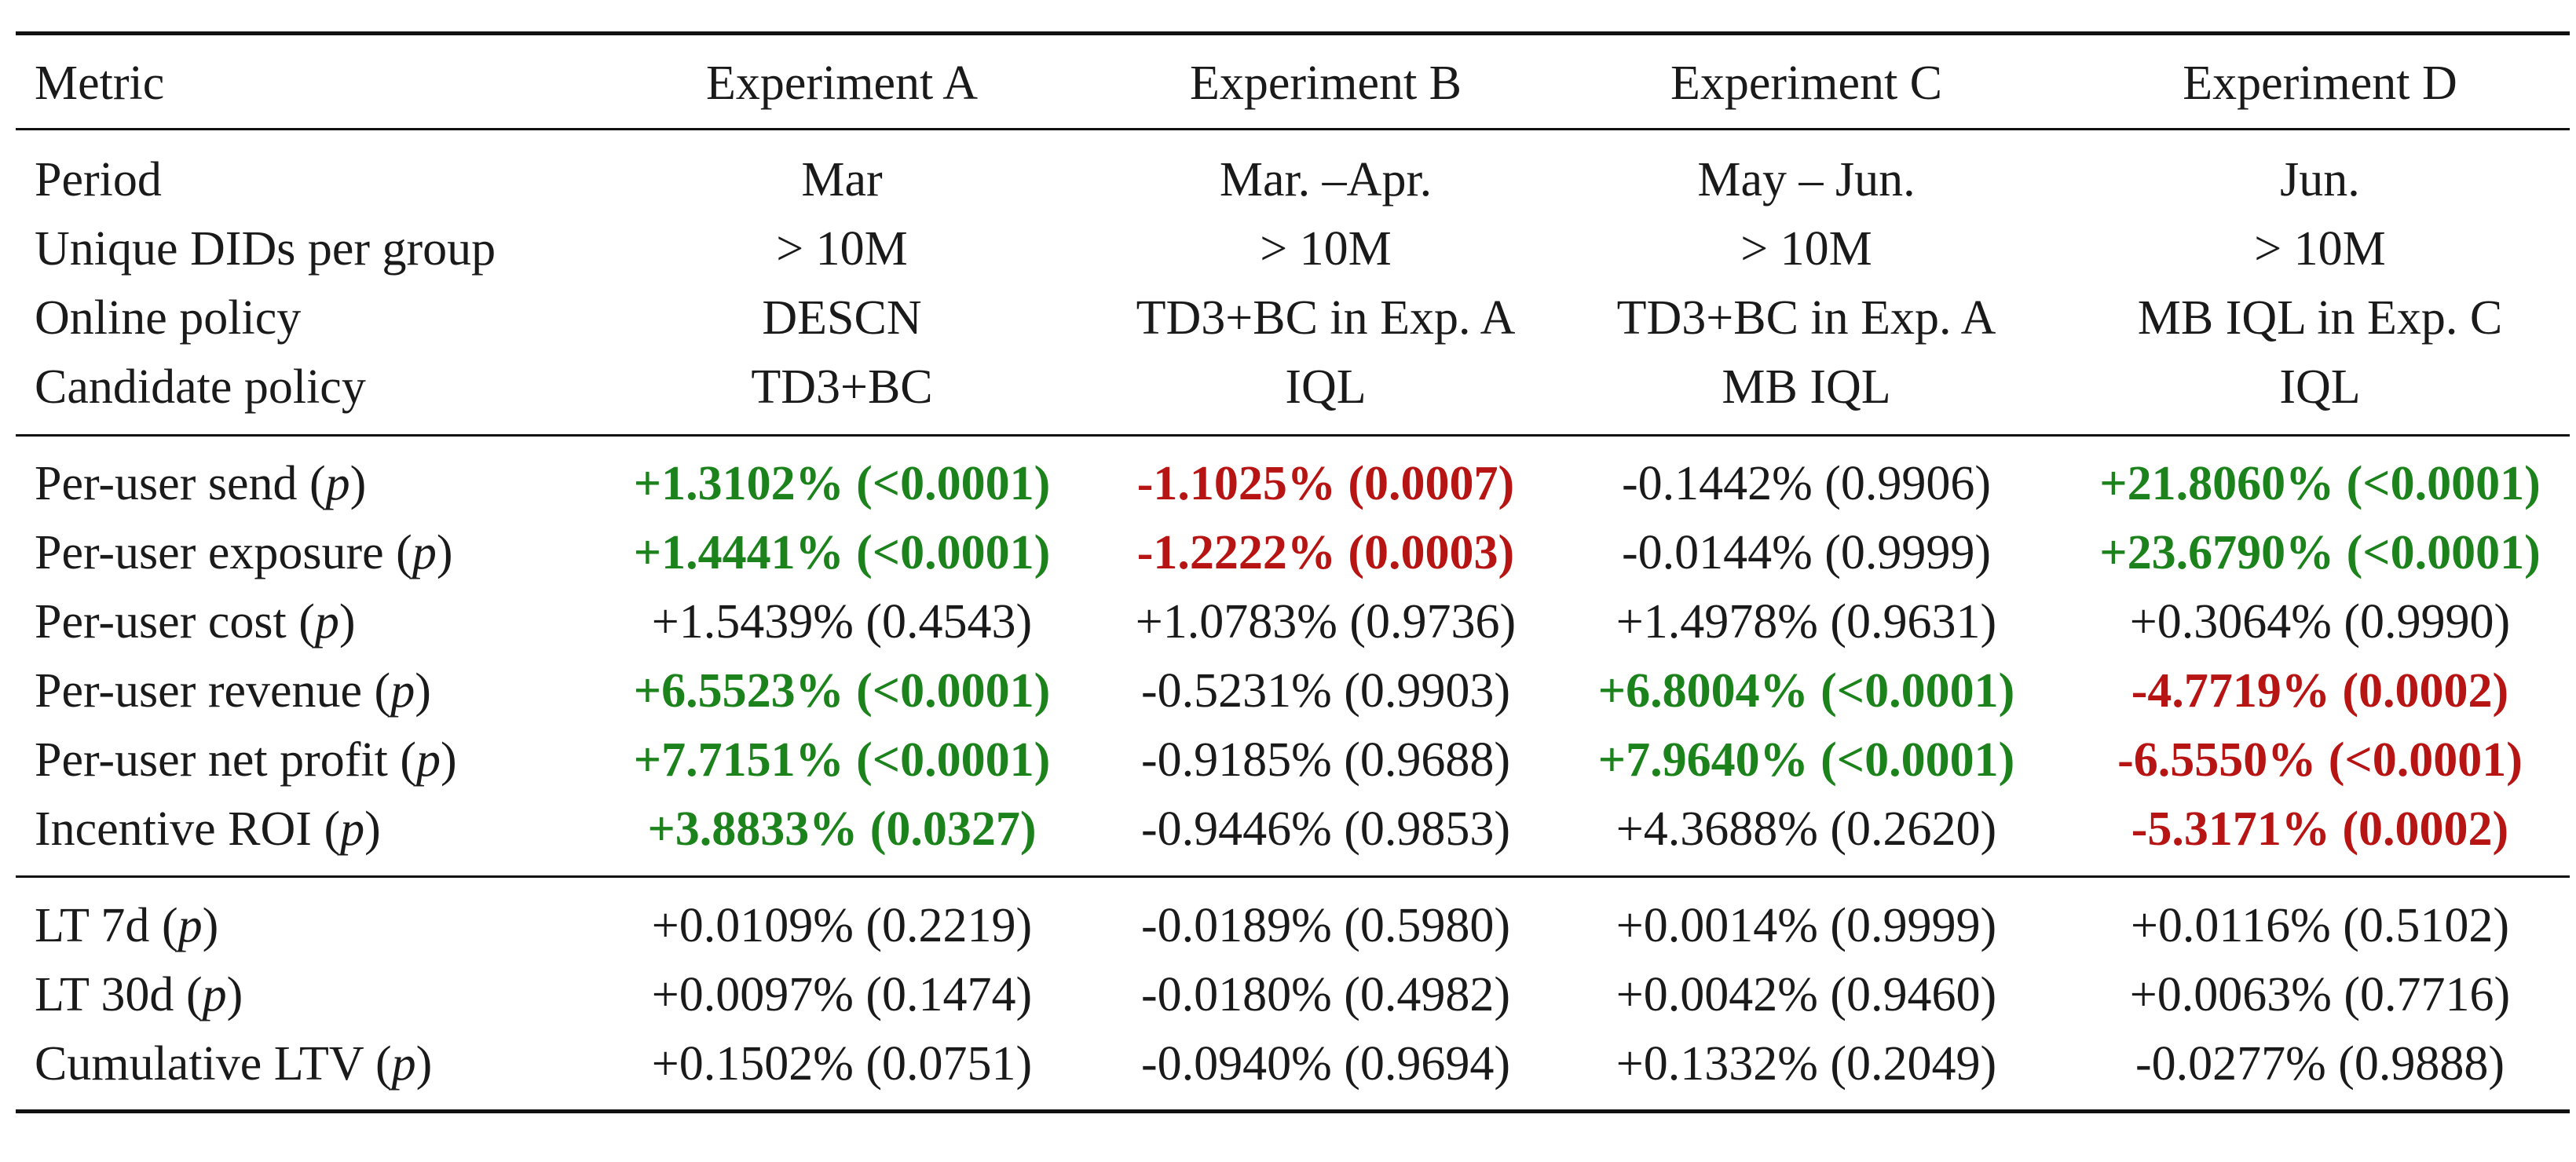  What do you see at coordinates (842, 760) in the screenshot?
I see `result-cell: +7.7151% (<0.0001)` at bounding box center [842, 760].